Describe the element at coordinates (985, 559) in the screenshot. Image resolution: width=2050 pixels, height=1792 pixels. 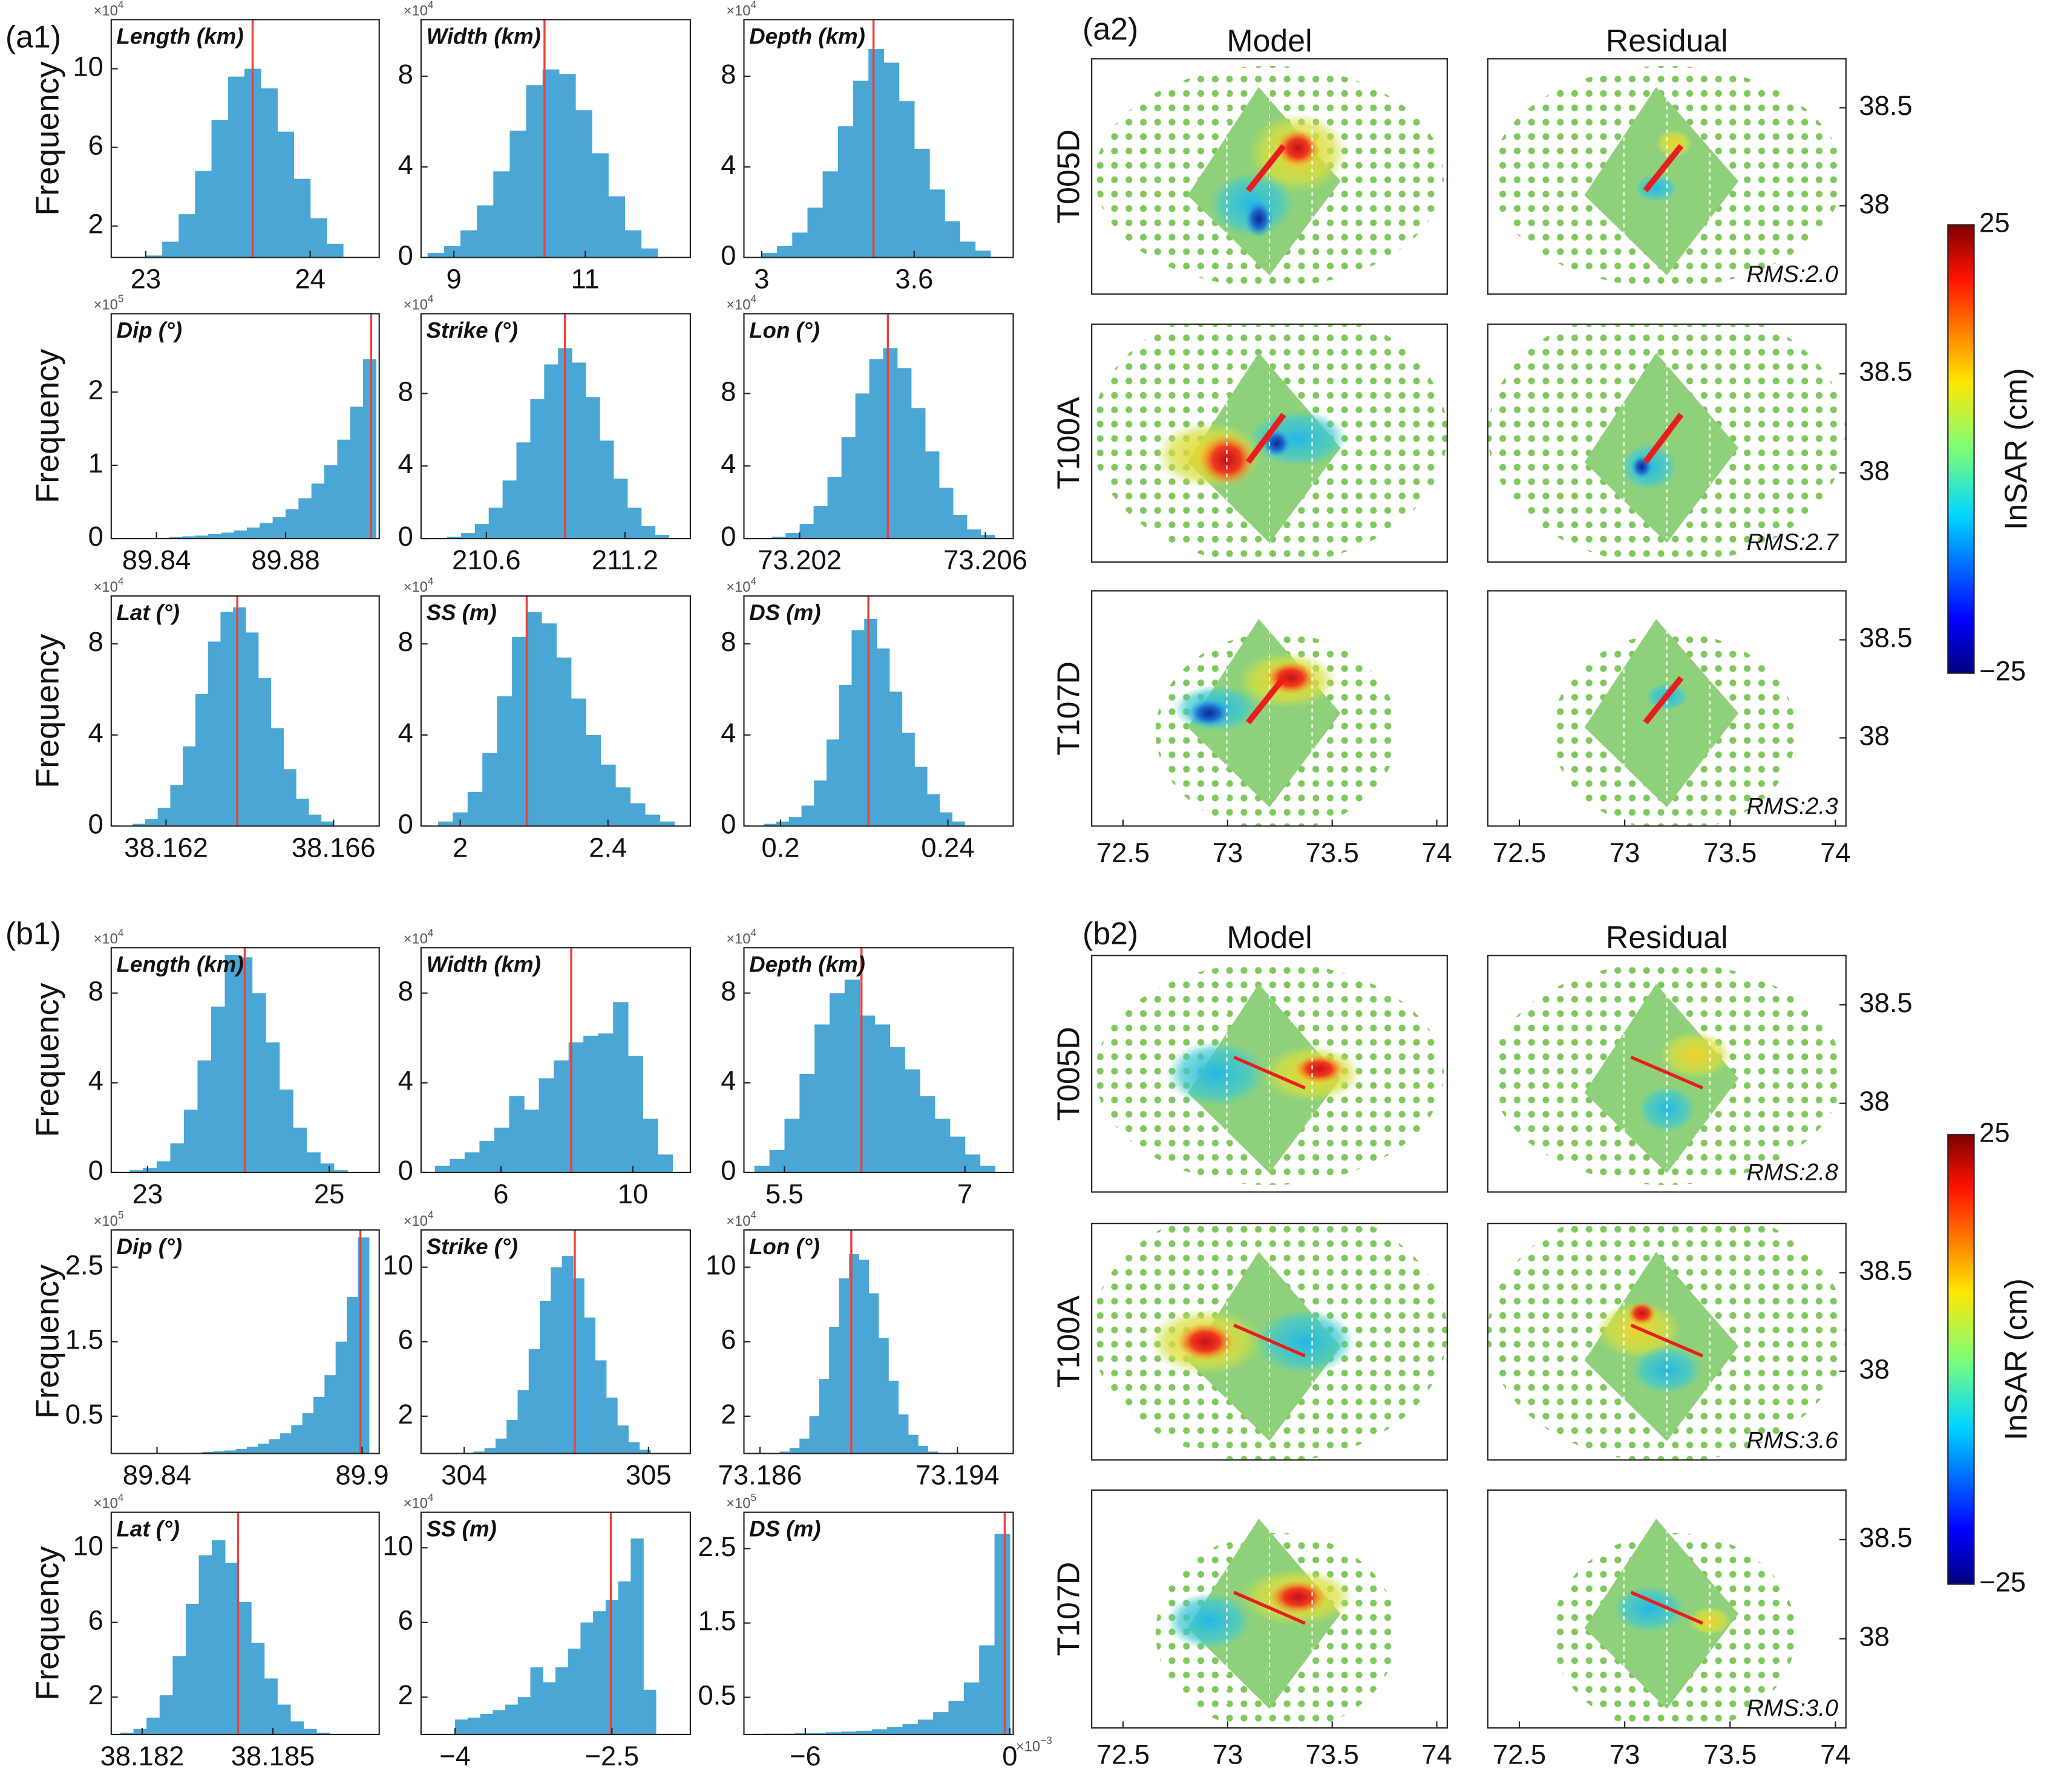
I see `x-tick-label: 73.206` at that location.